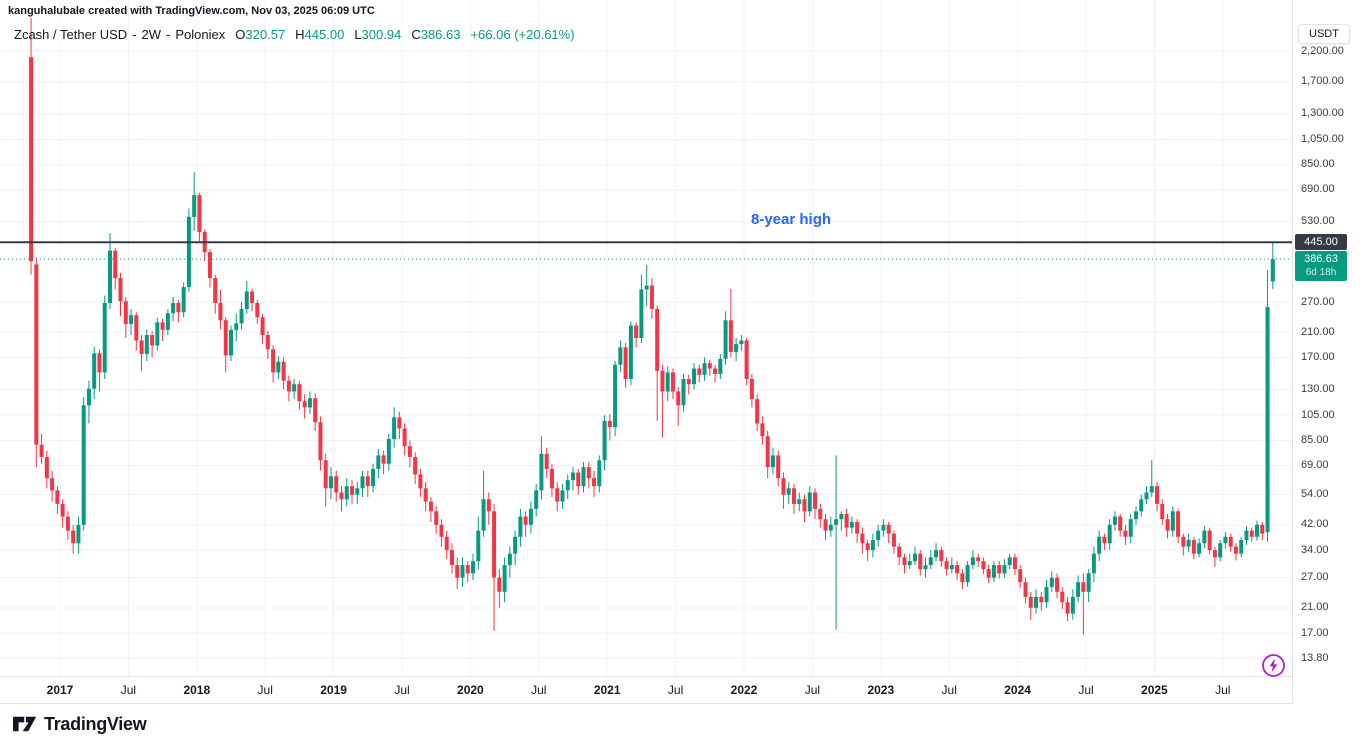 The image size is (1366, 748). I want to click on price-tick-label: 1,700.00, so click(1322, 81).